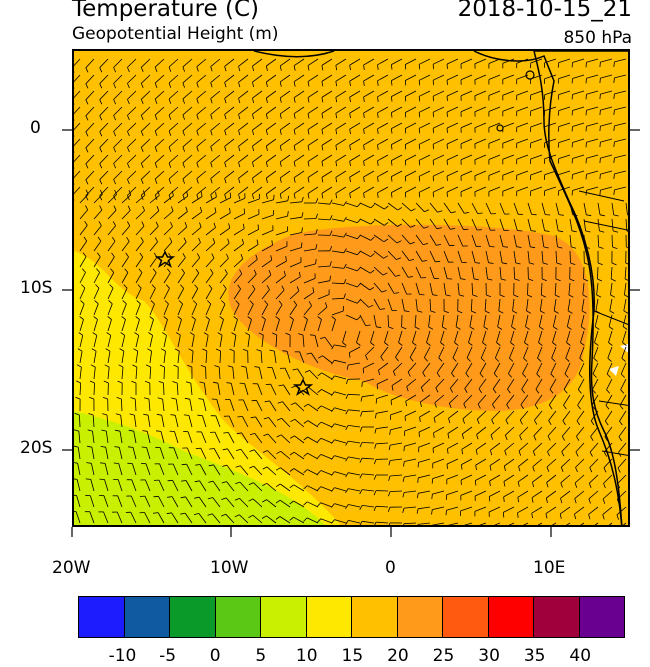  What do you see at coordinates (597, 38) in the screenshot?
I see `pressure-level: 850 hPa` at bounding box center [597, 38].